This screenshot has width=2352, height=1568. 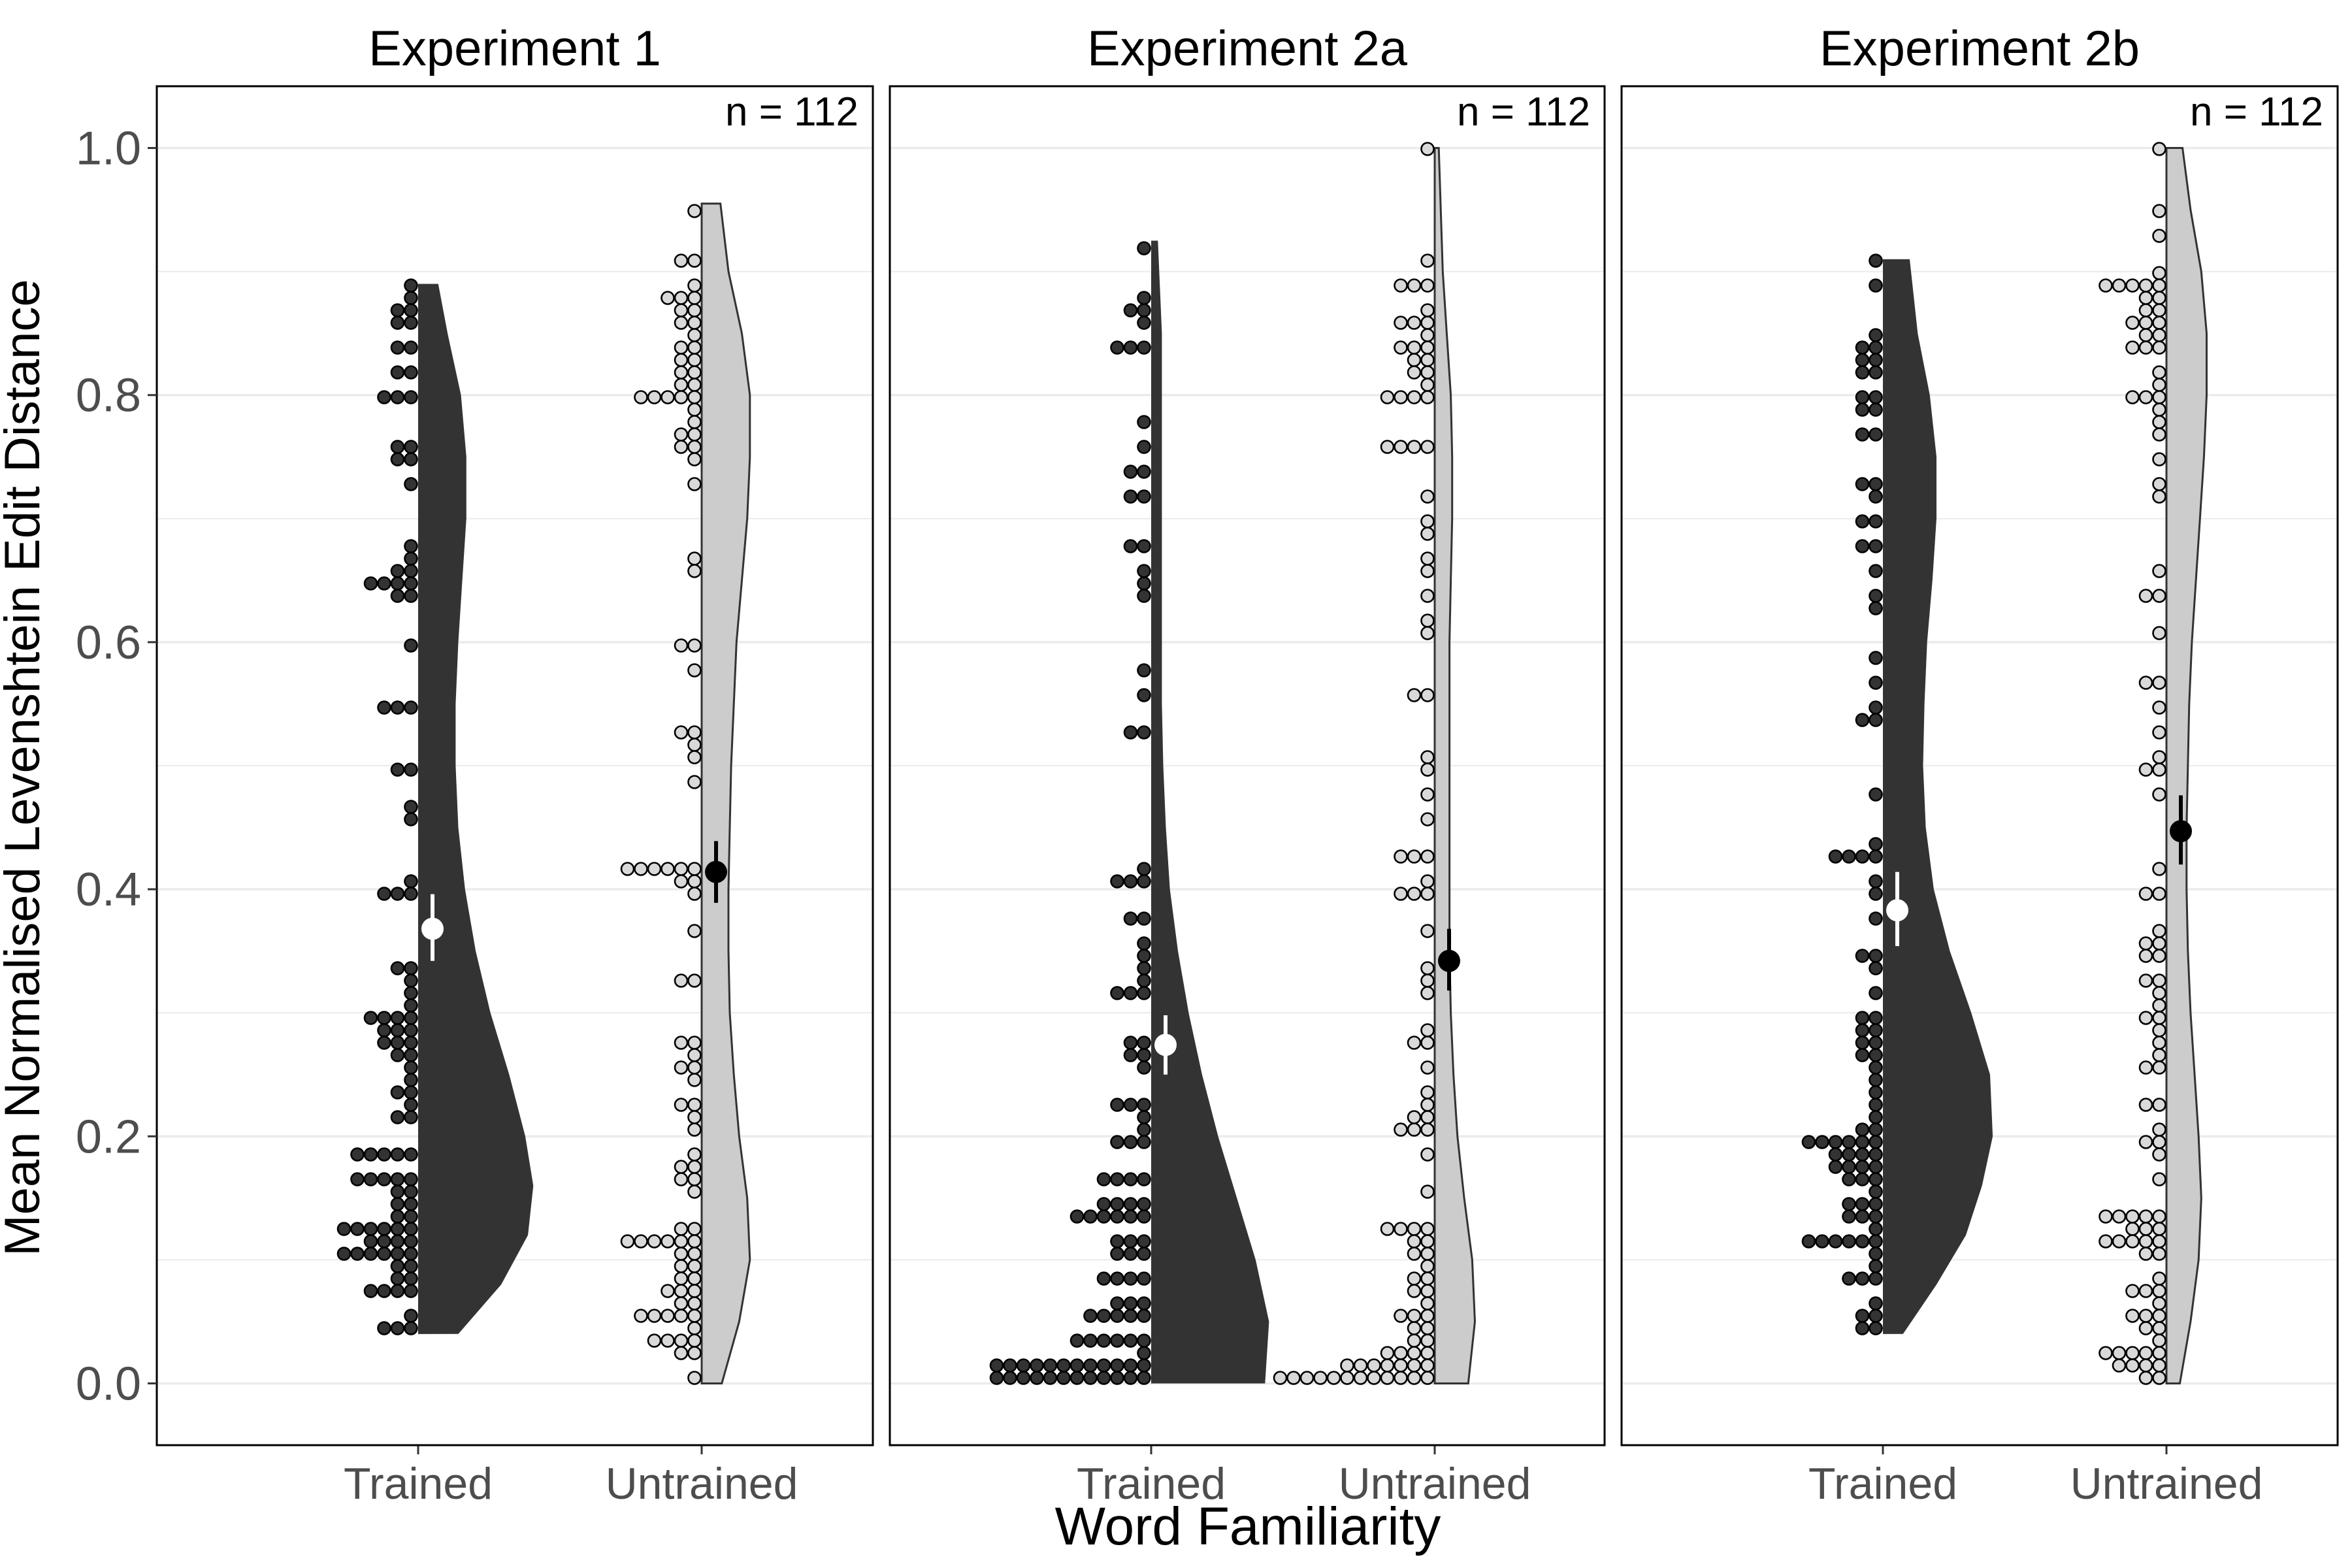 What do you see at coordinates (108, 396) in the screenshot?
I see `y-tick-label: 0.8` at bounding box center [108, 396].